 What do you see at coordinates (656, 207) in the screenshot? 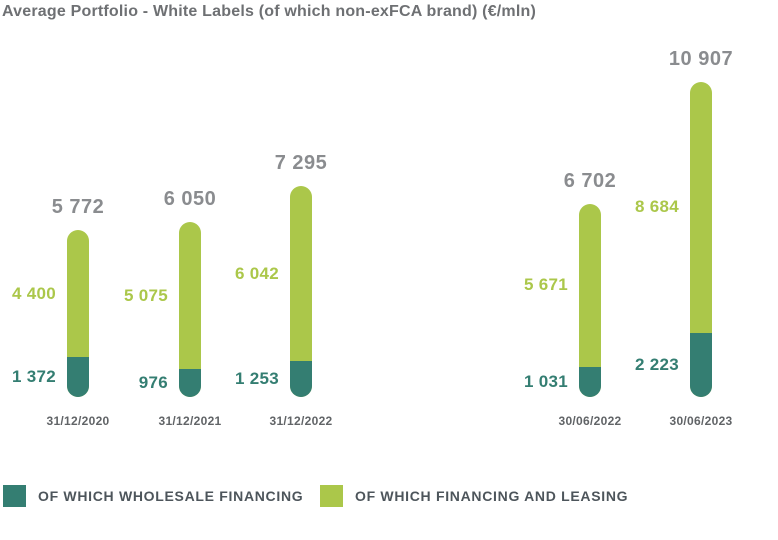
I see `leasing-value-label: 8 684` at bounding box center [656, 207].